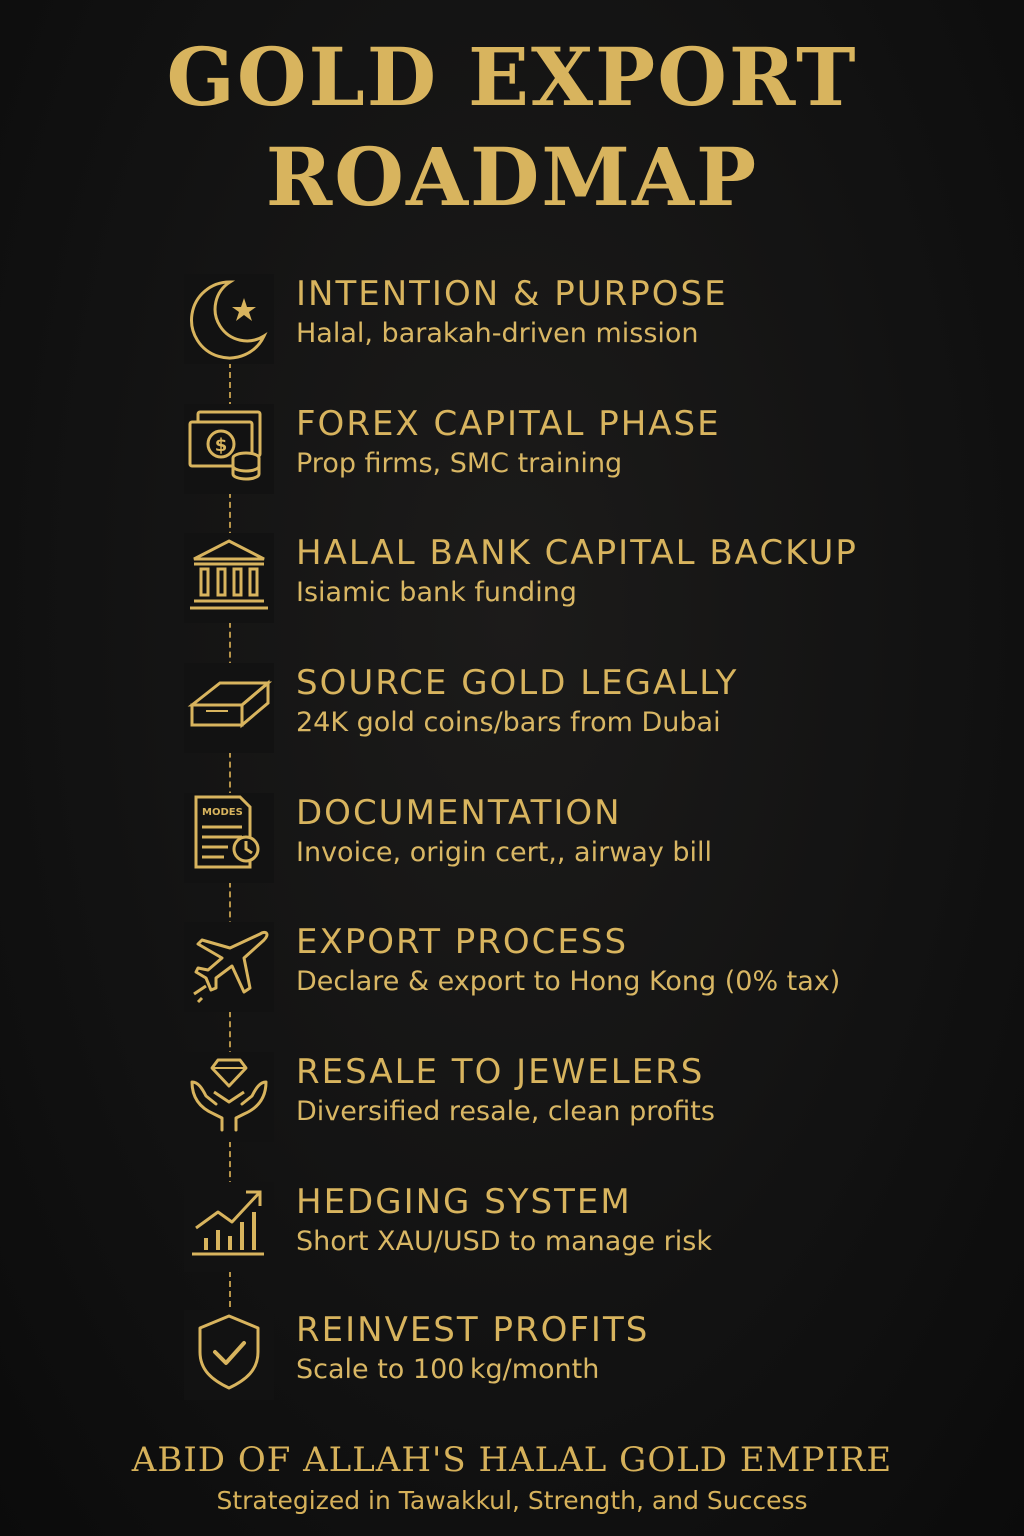 This screenshot has width=1024, height=1536. I want to click on step-description: Scale to 100 kg/month, so click(448, 1369).